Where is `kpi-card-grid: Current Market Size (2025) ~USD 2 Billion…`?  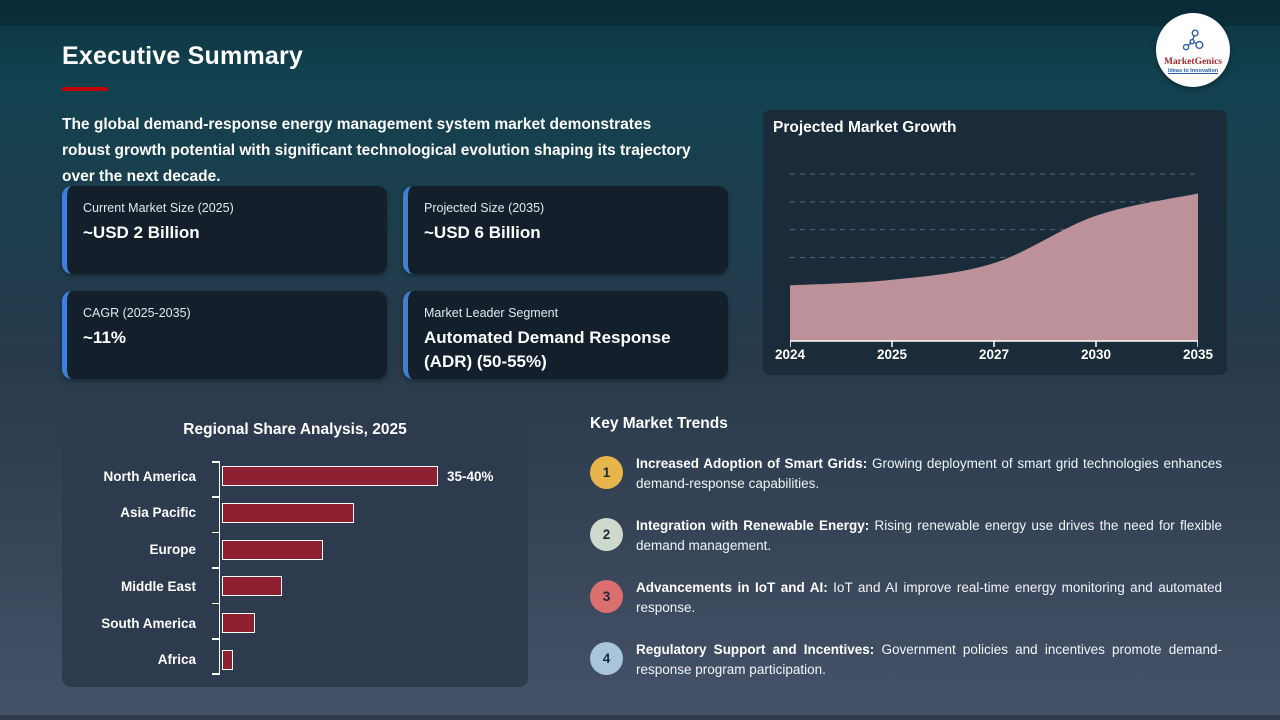
kpi-card-grid: Current Market Size (2025) ~USD 2 Billion… is located at coordinates (395, 282).